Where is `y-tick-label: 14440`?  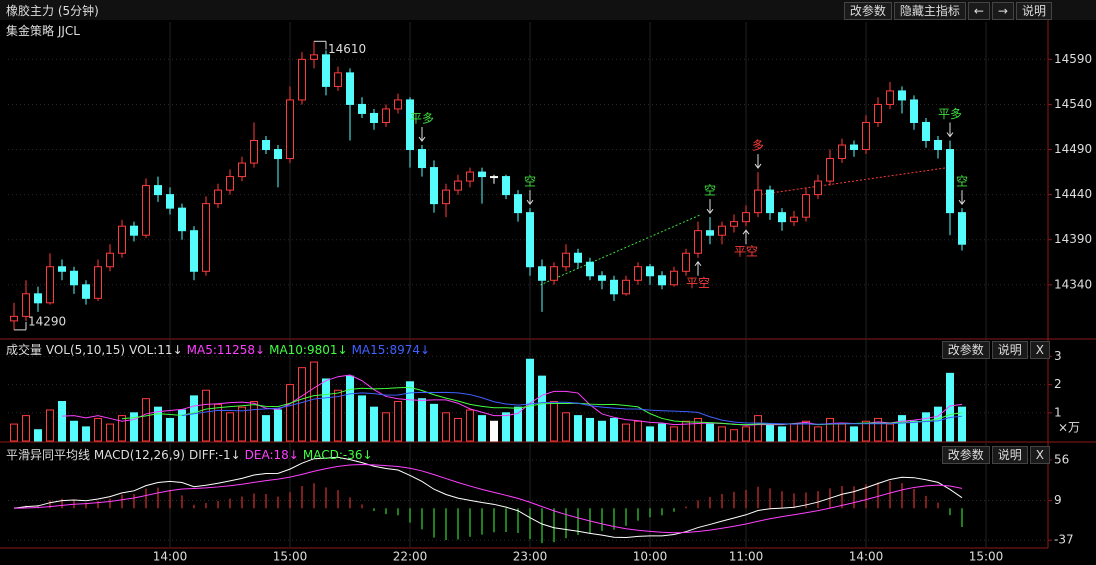
y-tick-label: 14440 is located at coordinates (1073, 194).